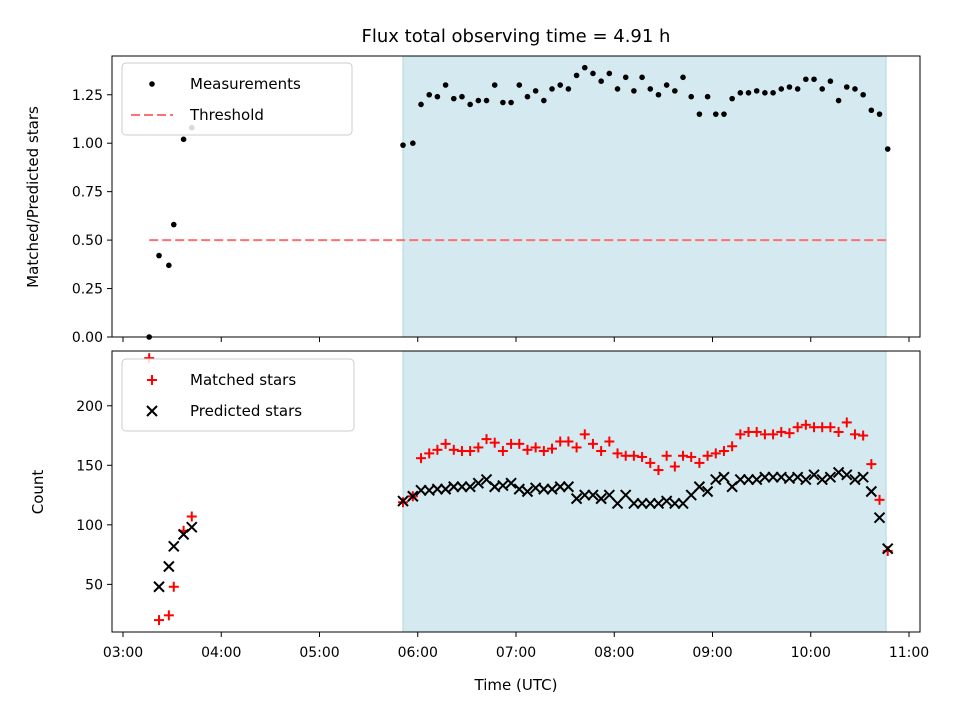 The width and height of the screenshot is (960, 720). I want to click on bottom-legend: Matched stars Predicted stars, so click(238, 395).